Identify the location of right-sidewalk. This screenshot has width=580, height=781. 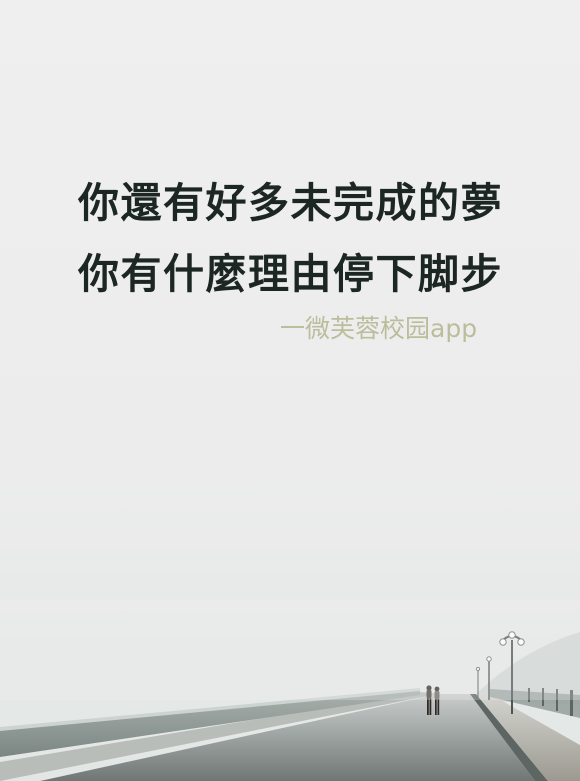
(528, 737).